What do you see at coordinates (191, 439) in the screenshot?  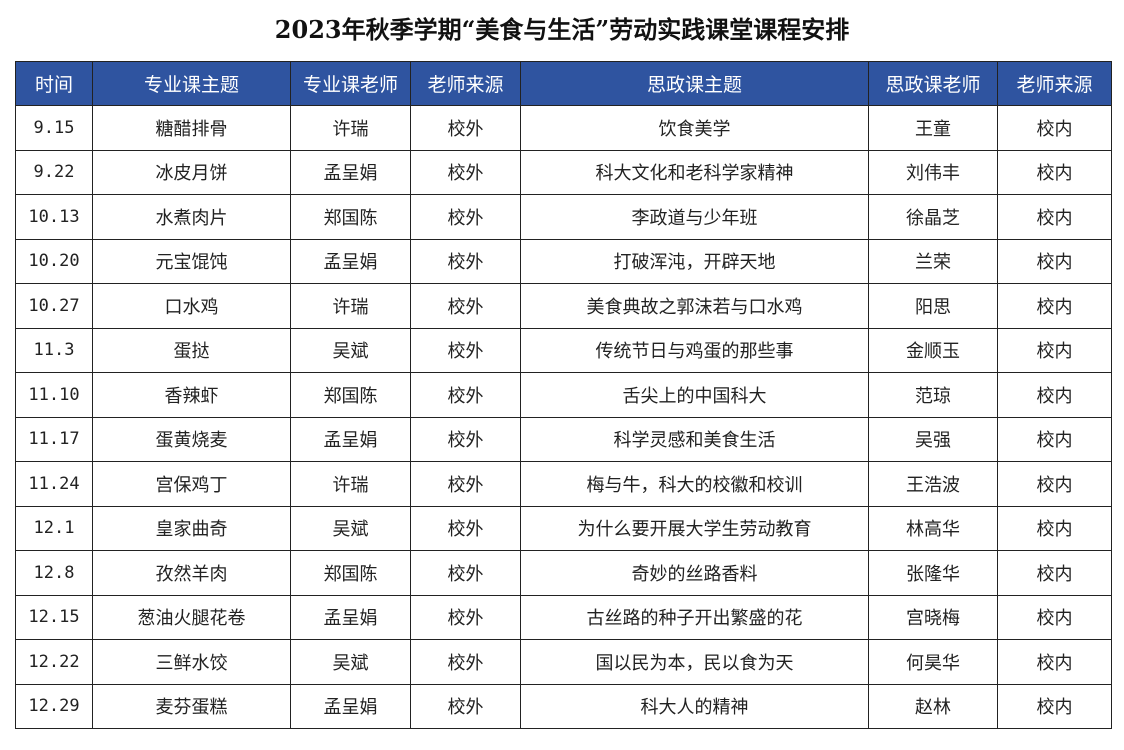 I see `cell-major-topic: 蛋黄烧麦` at bounding box center [191, 439].